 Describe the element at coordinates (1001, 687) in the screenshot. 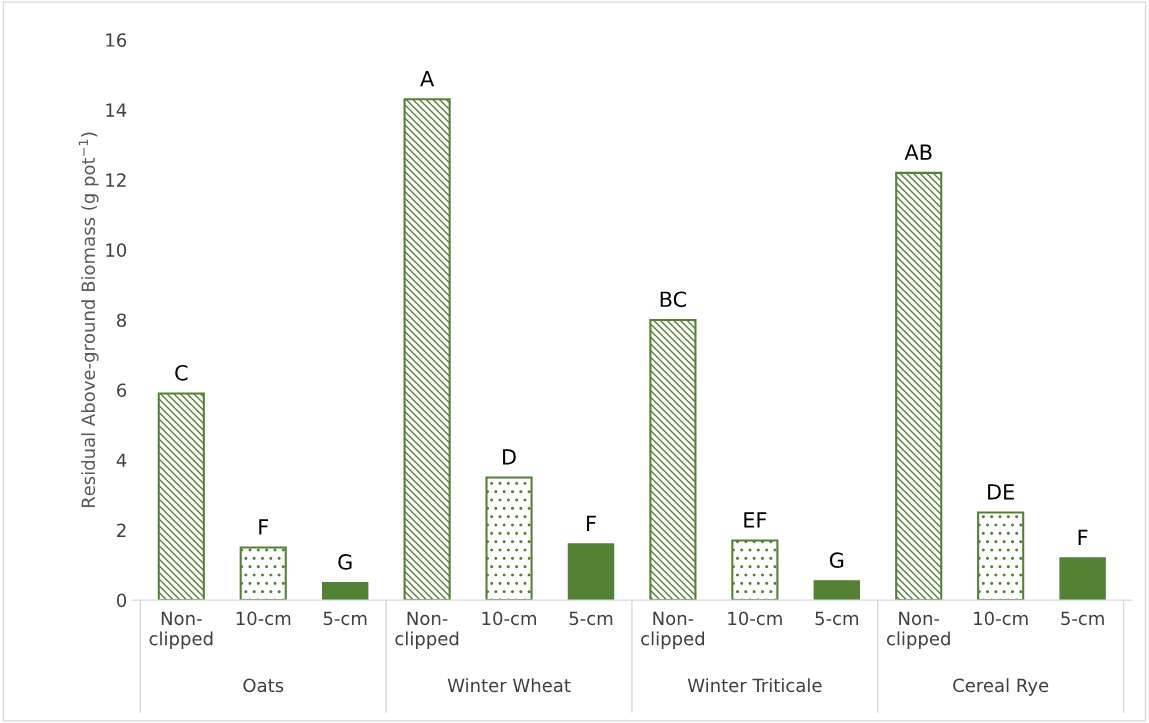

I see `text: Cereal Rye` at that location.